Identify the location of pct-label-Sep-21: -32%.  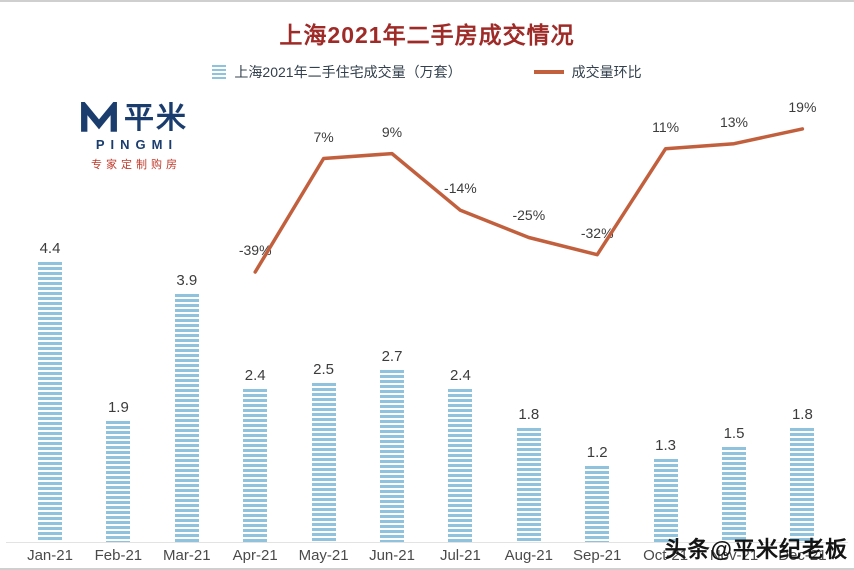
(597, 232).